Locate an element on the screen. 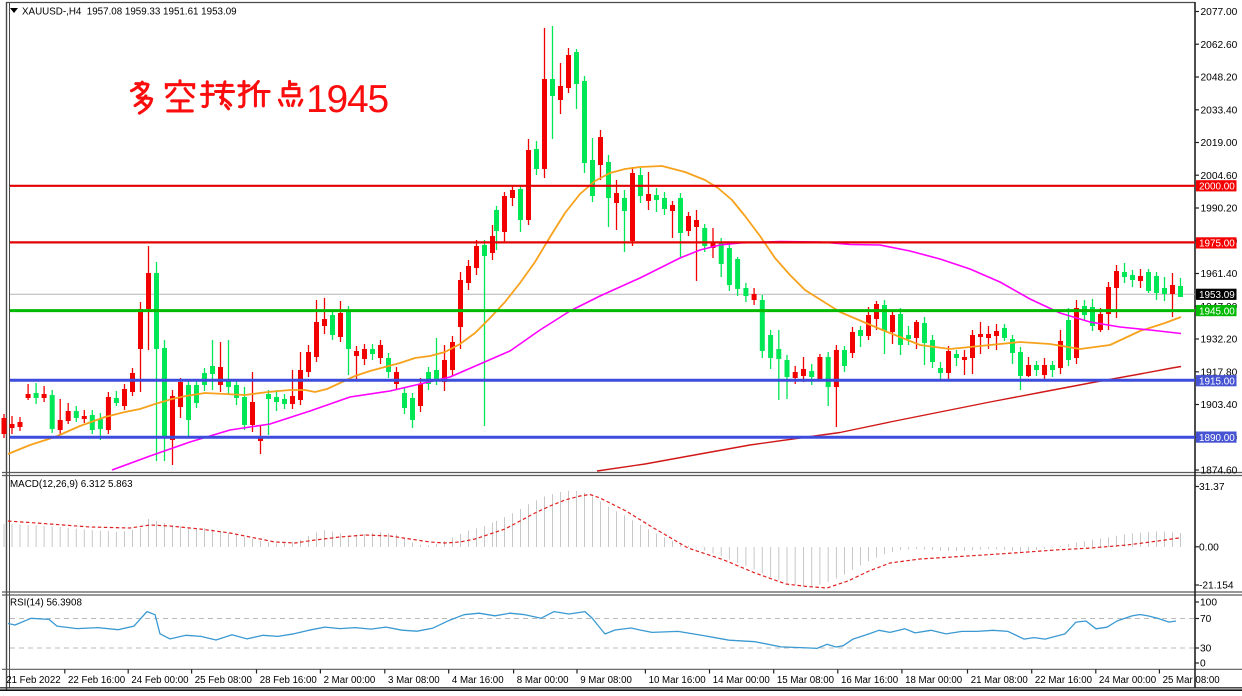  svg-text: 3 Mar 08:00 is located at coordinates (414, 680).